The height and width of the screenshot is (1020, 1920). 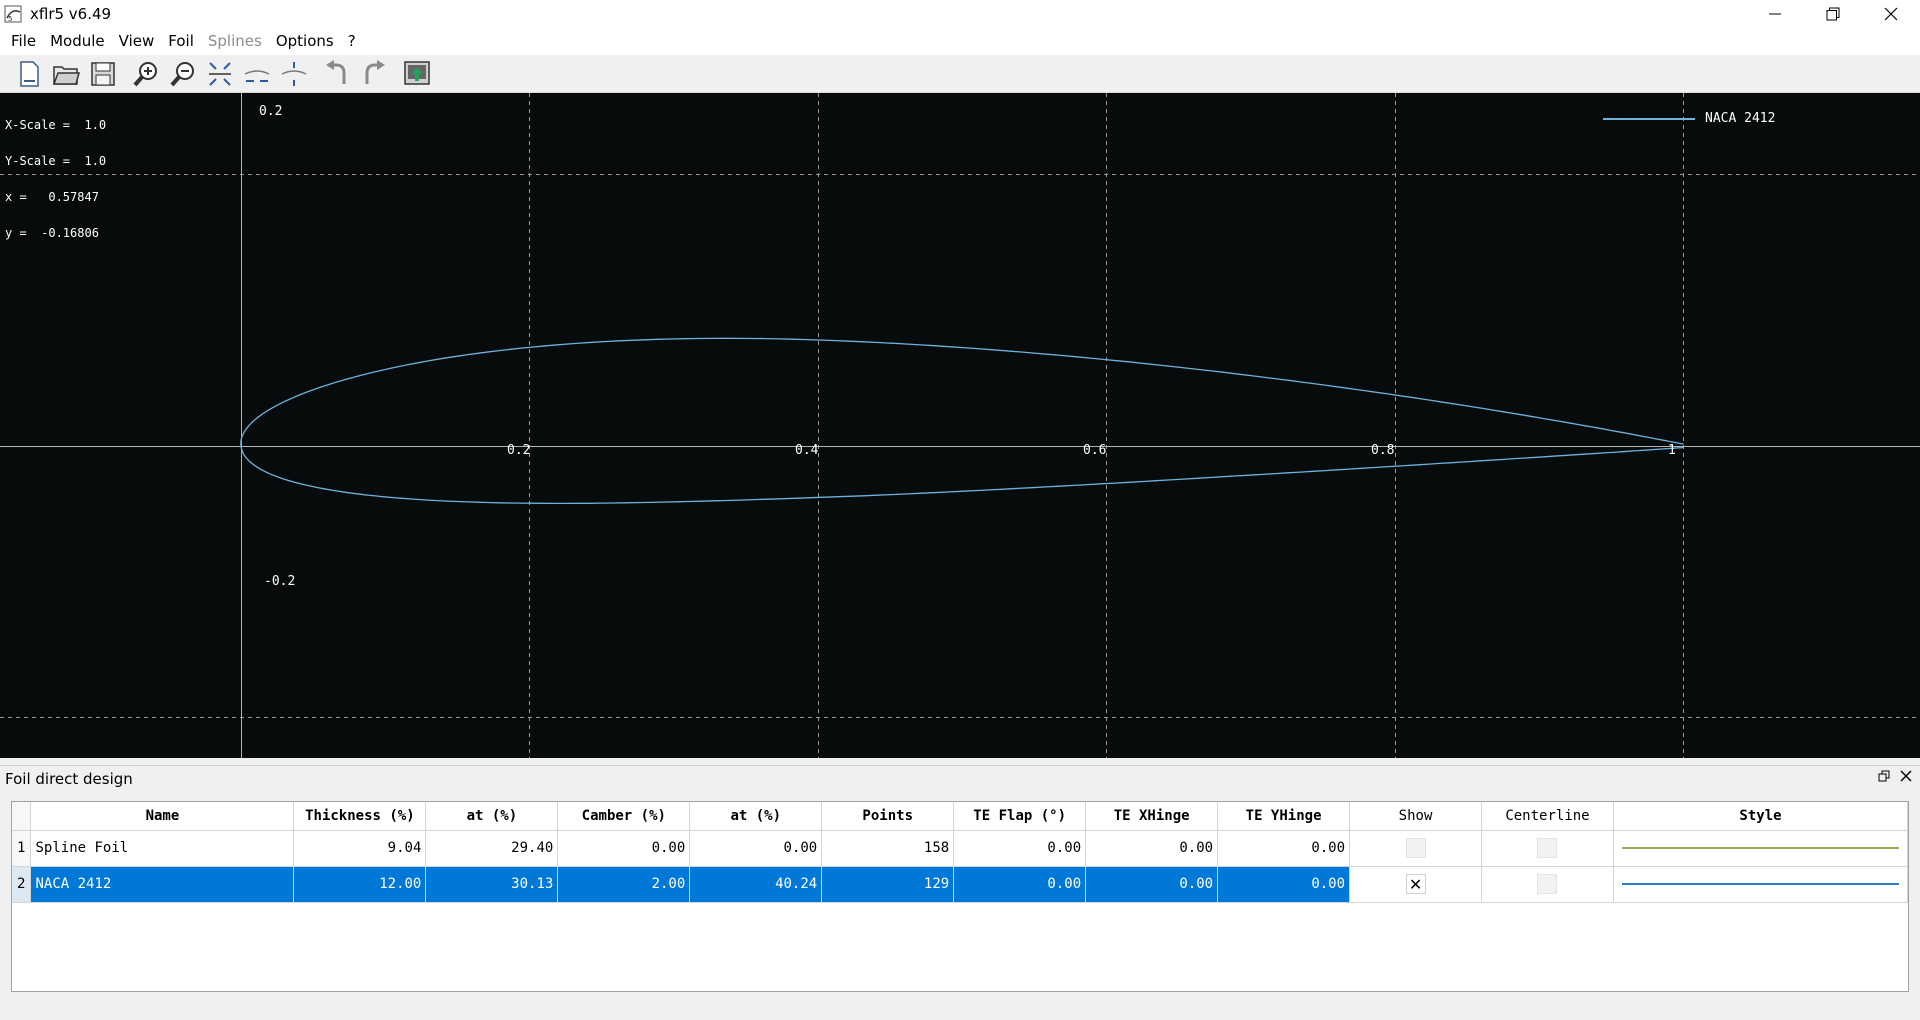 I want to click on column-header-name: Name, so click(x=162, y=816).